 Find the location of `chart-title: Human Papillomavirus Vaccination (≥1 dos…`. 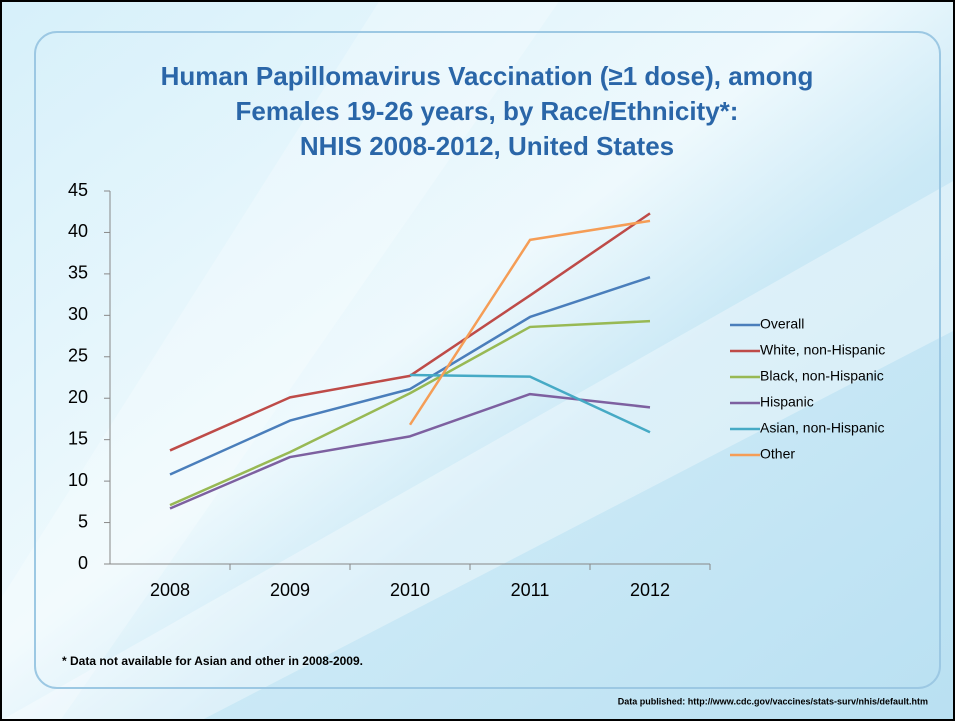

chart-title: Human Papillomavirus Vaccination (≥1 dos… is located at coordinates (487, 76).